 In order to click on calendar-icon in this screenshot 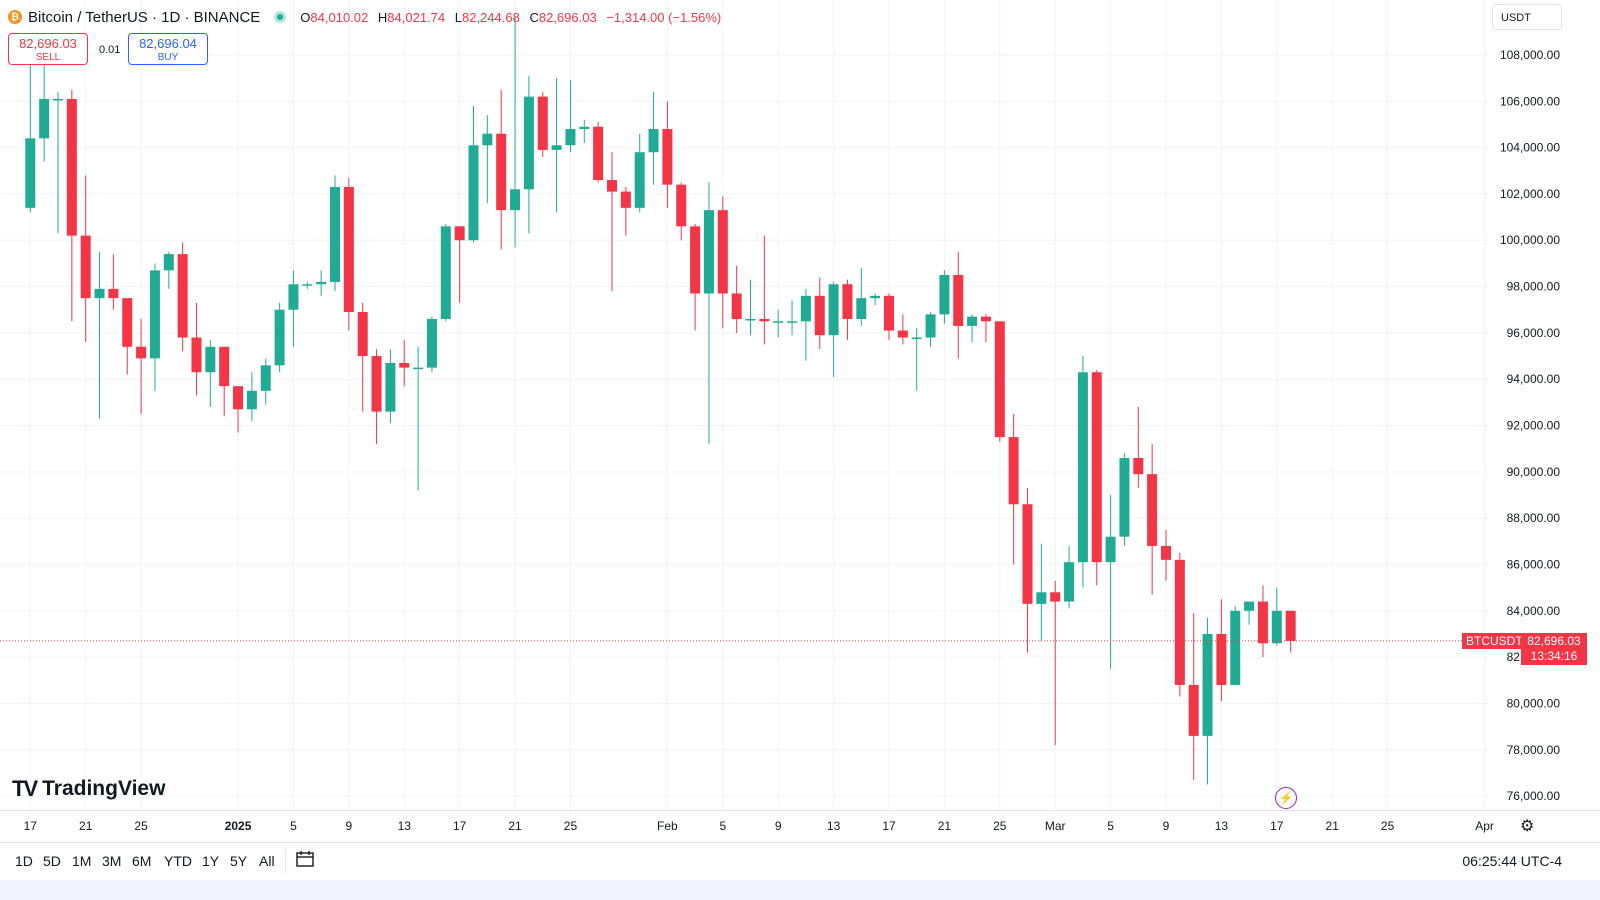, I will do `click(305, 858)`.